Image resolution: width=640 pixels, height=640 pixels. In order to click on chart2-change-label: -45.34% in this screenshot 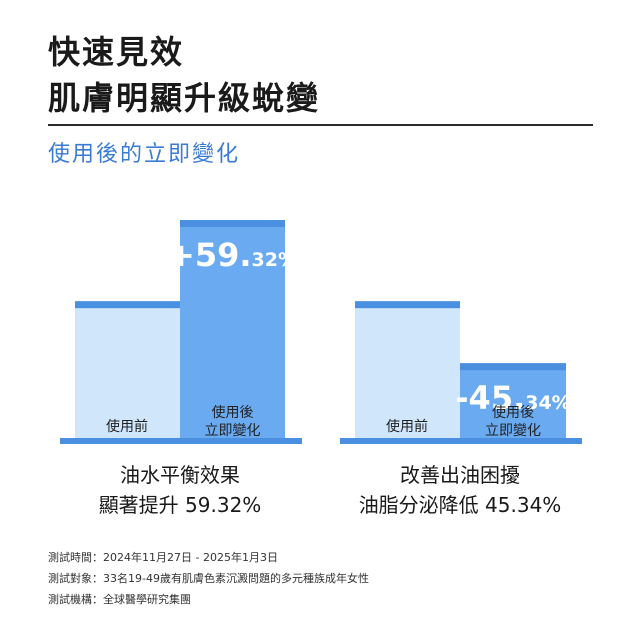, I will do `click(512, 398)`.